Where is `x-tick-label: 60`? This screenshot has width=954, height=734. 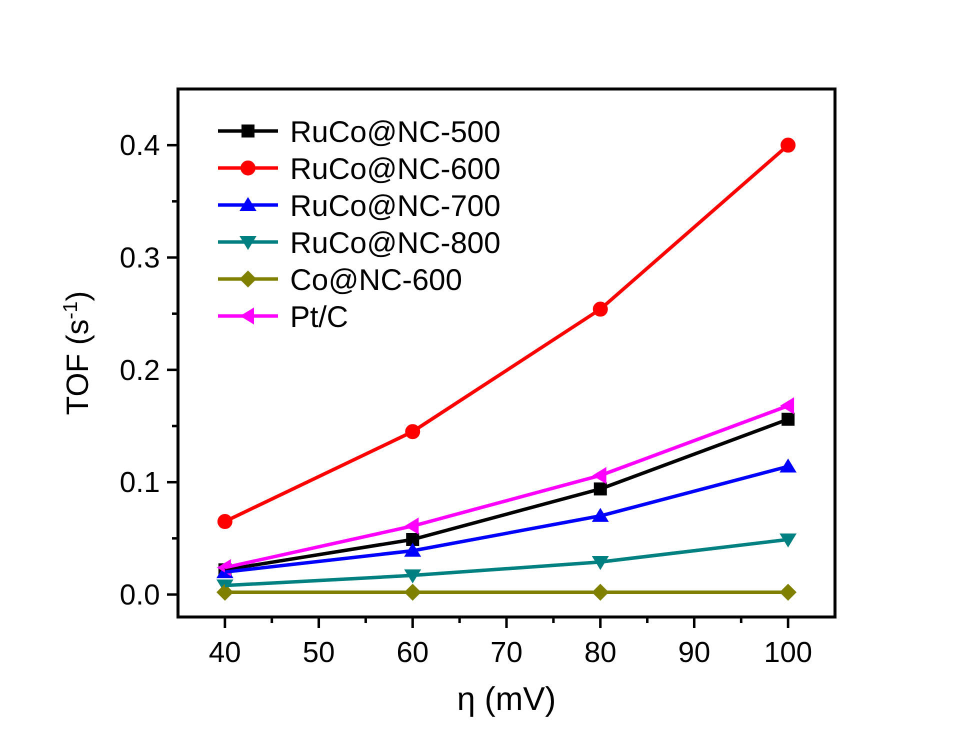
x-tick-label: 60 is located at coordinates (412, 653).